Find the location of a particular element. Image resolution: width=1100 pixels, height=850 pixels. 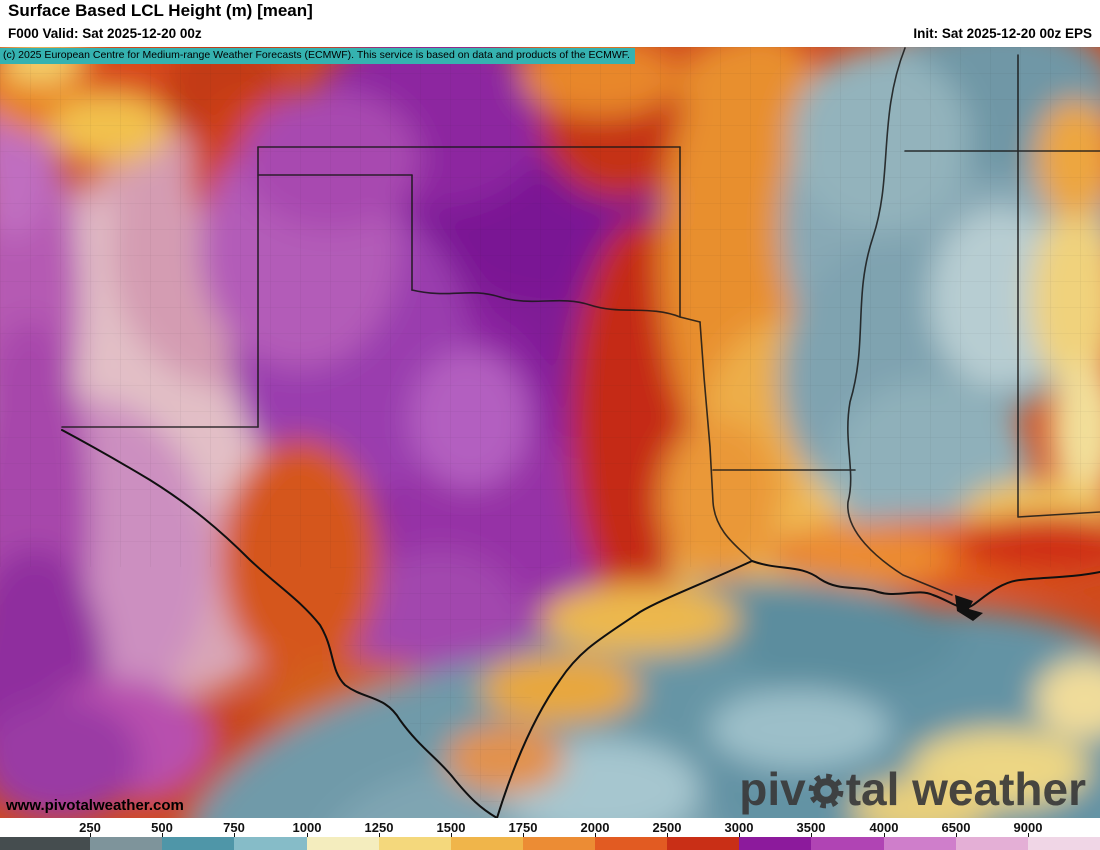

colorbar-tick-label: 1750 is located at coordinates (523, 827).